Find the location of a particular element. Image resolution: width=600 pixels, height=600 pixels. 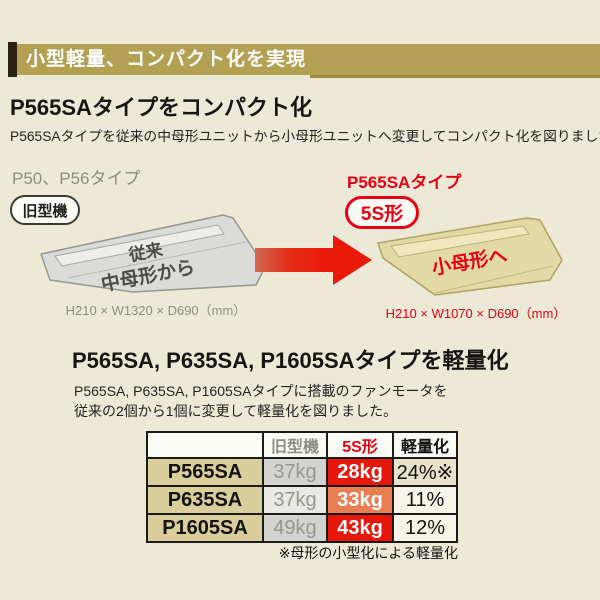

new-model-badge-label: 5S形 is located at coordinates (382, 214).